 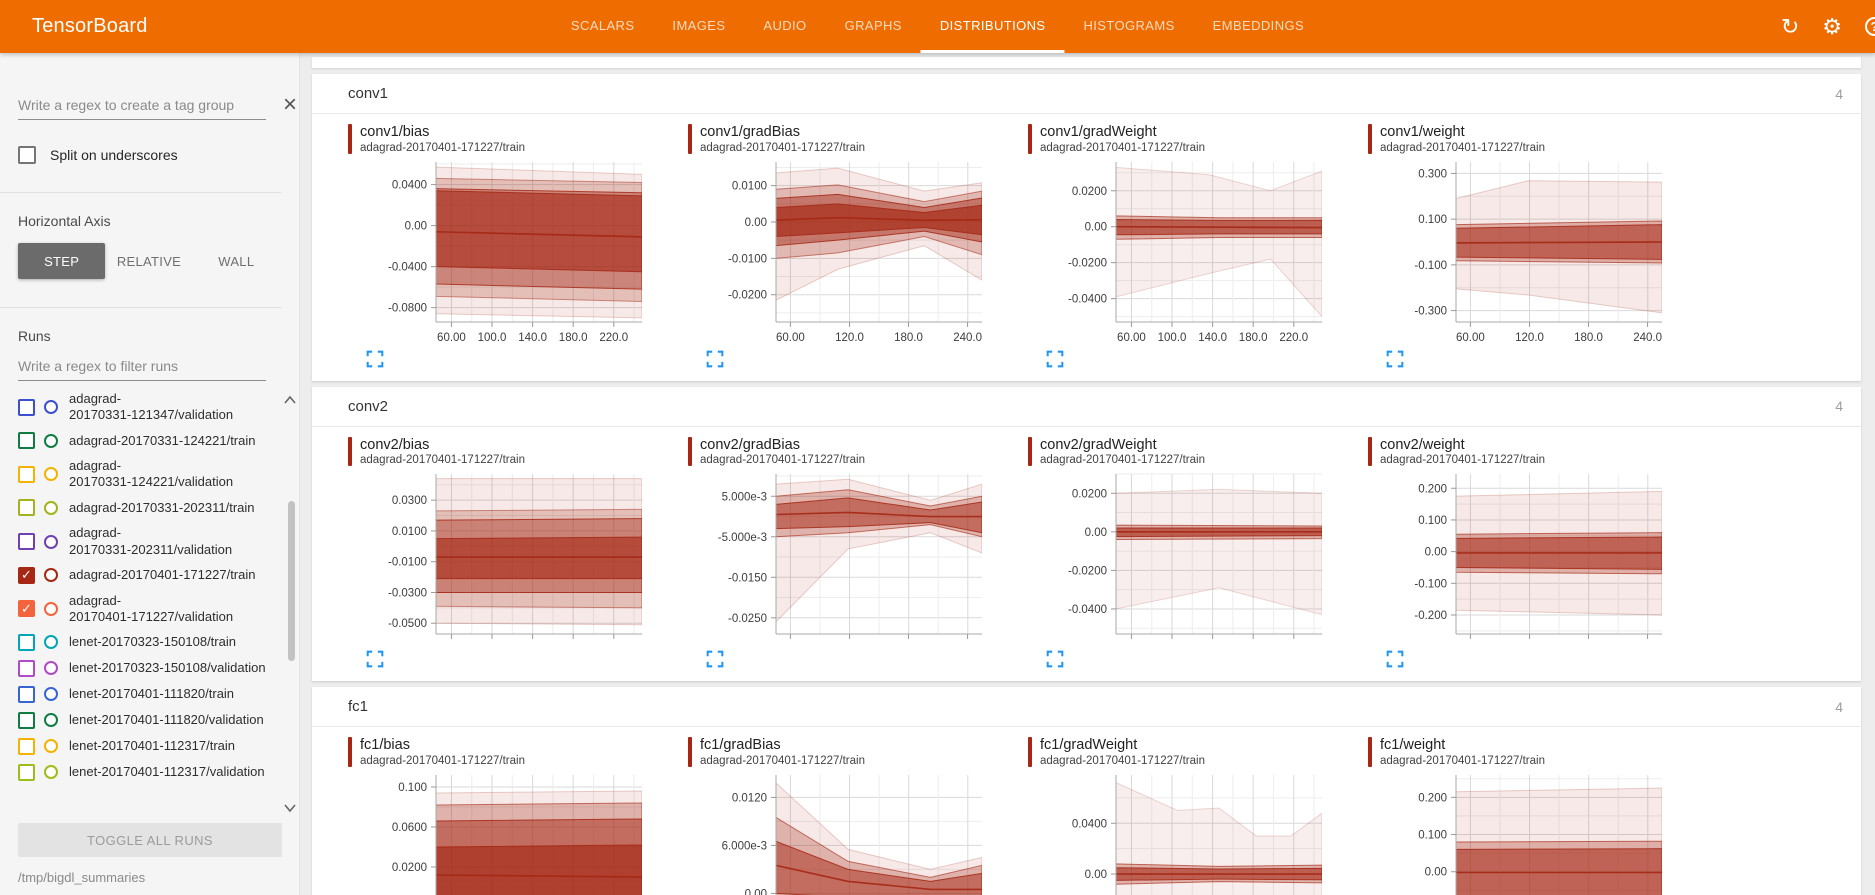 What do you see at coordinates (149, 575) in the screenshot?
I see `run-item: ✓ adagrad-20170401-171227/train` at bounding box center [149, 575].